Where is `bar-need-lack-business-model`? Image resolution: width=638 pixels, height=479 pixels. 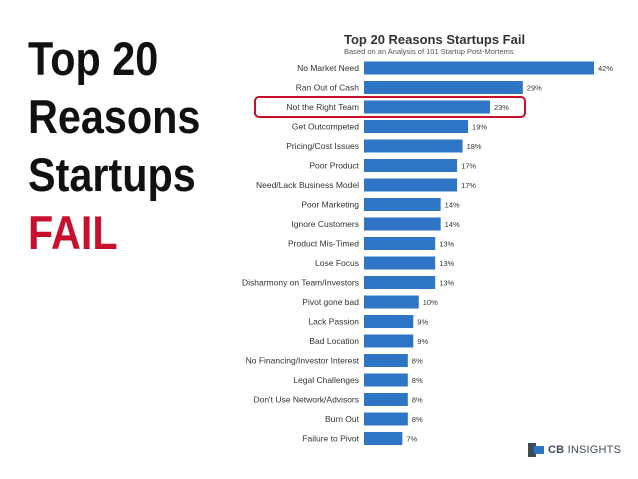 bar-need-lack-business-model is located at coordinates (411, 185).